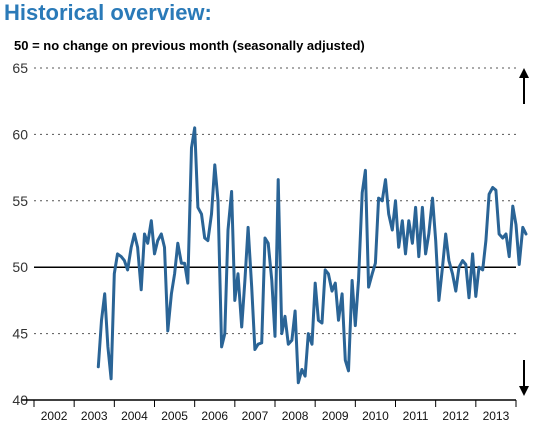  I want to click on x-tick-label: 2002, so click(54, 416).